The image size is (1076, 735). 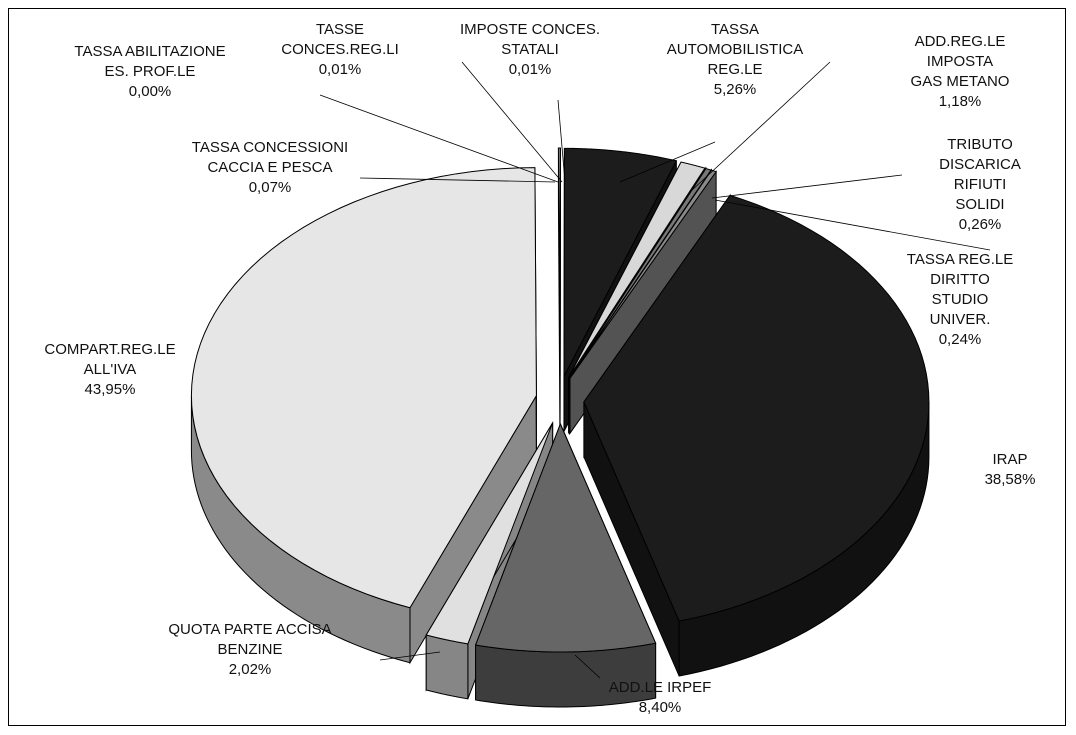 I want to click on category-label: TASSA ABILITAZIONE ES. PROF.LE, so click(x=150, y=61).